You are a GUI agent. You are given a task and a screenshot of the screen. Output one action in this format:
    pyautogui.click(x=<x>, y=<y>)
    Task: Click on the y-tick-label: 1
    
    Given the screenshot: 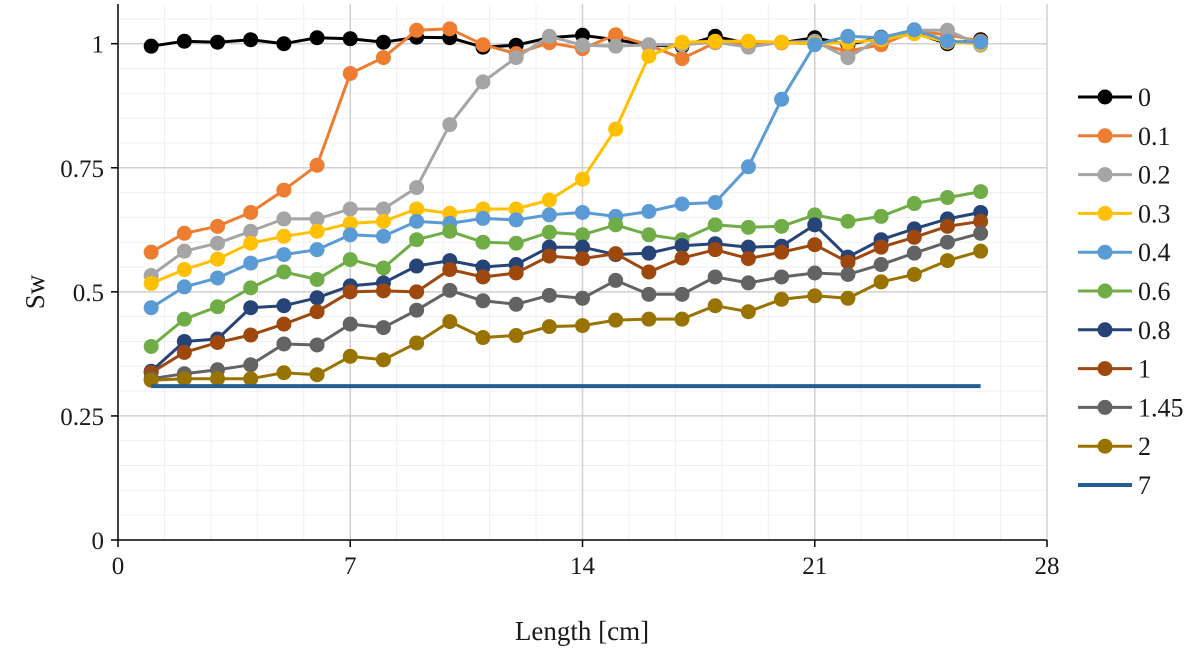 What is the action you would take?
    pyautogui.click(x=98, y=45)
    